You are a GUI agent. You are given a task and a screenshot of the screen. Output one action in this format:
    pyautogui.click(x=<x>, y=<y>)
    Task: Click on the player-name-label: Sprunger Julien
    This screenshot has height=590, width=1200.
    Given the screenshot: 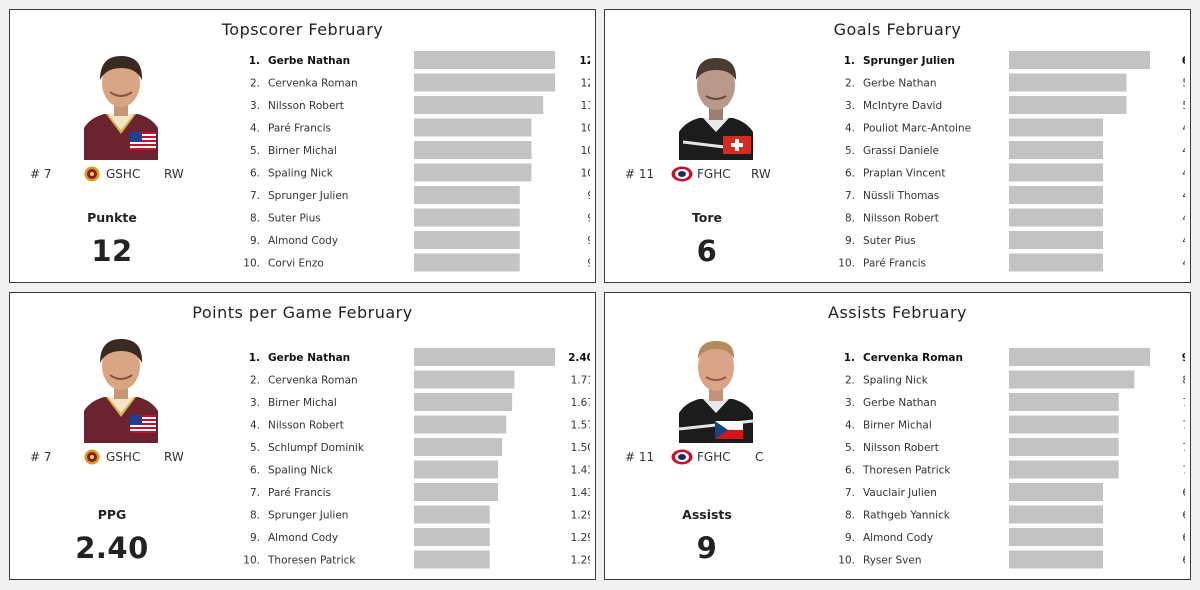 What is the action you would take?
    pyautogui.click(x=308, y=196)
    